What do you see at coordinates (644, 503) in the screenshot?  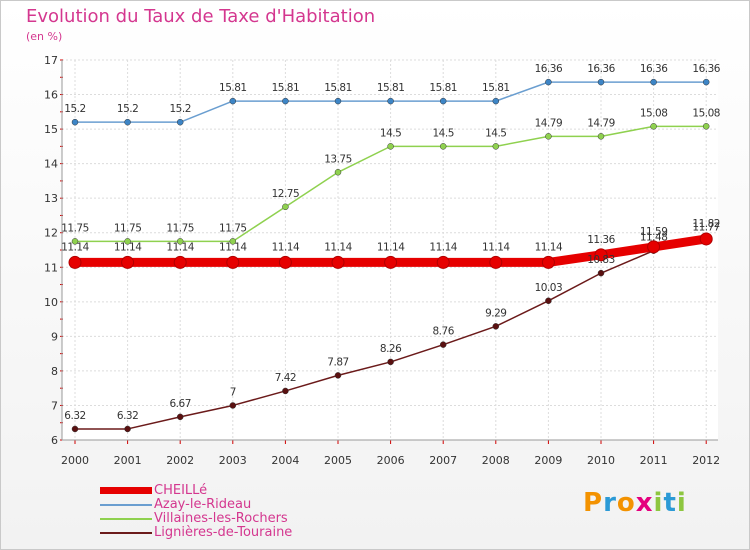 I see `logo-letter: x` at bounding box center [644, 503].